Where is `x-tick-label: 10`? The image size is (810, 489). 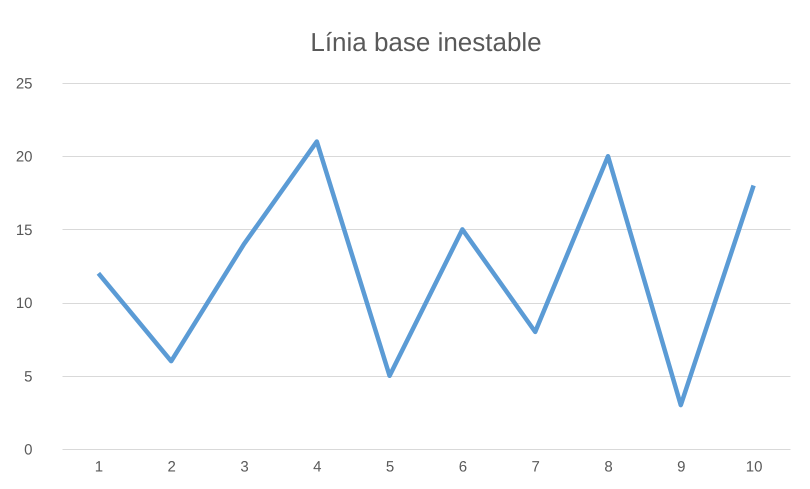 x-tick-label: 10 is located at coordinates (754, 467).